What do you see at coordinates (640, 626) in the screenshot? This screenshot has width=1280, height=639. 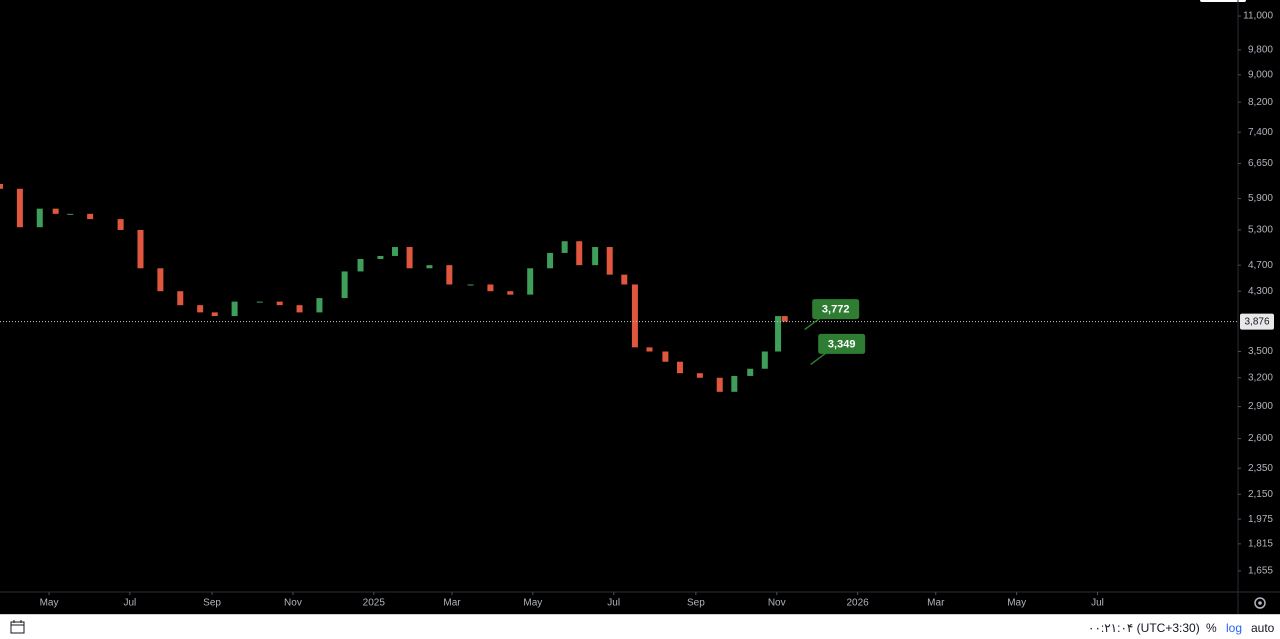 I see `bottom-toolbar: ۰۰:۲۱:۰۴ (UTC+3:30) % log auto` at bounding box center [640, 626].